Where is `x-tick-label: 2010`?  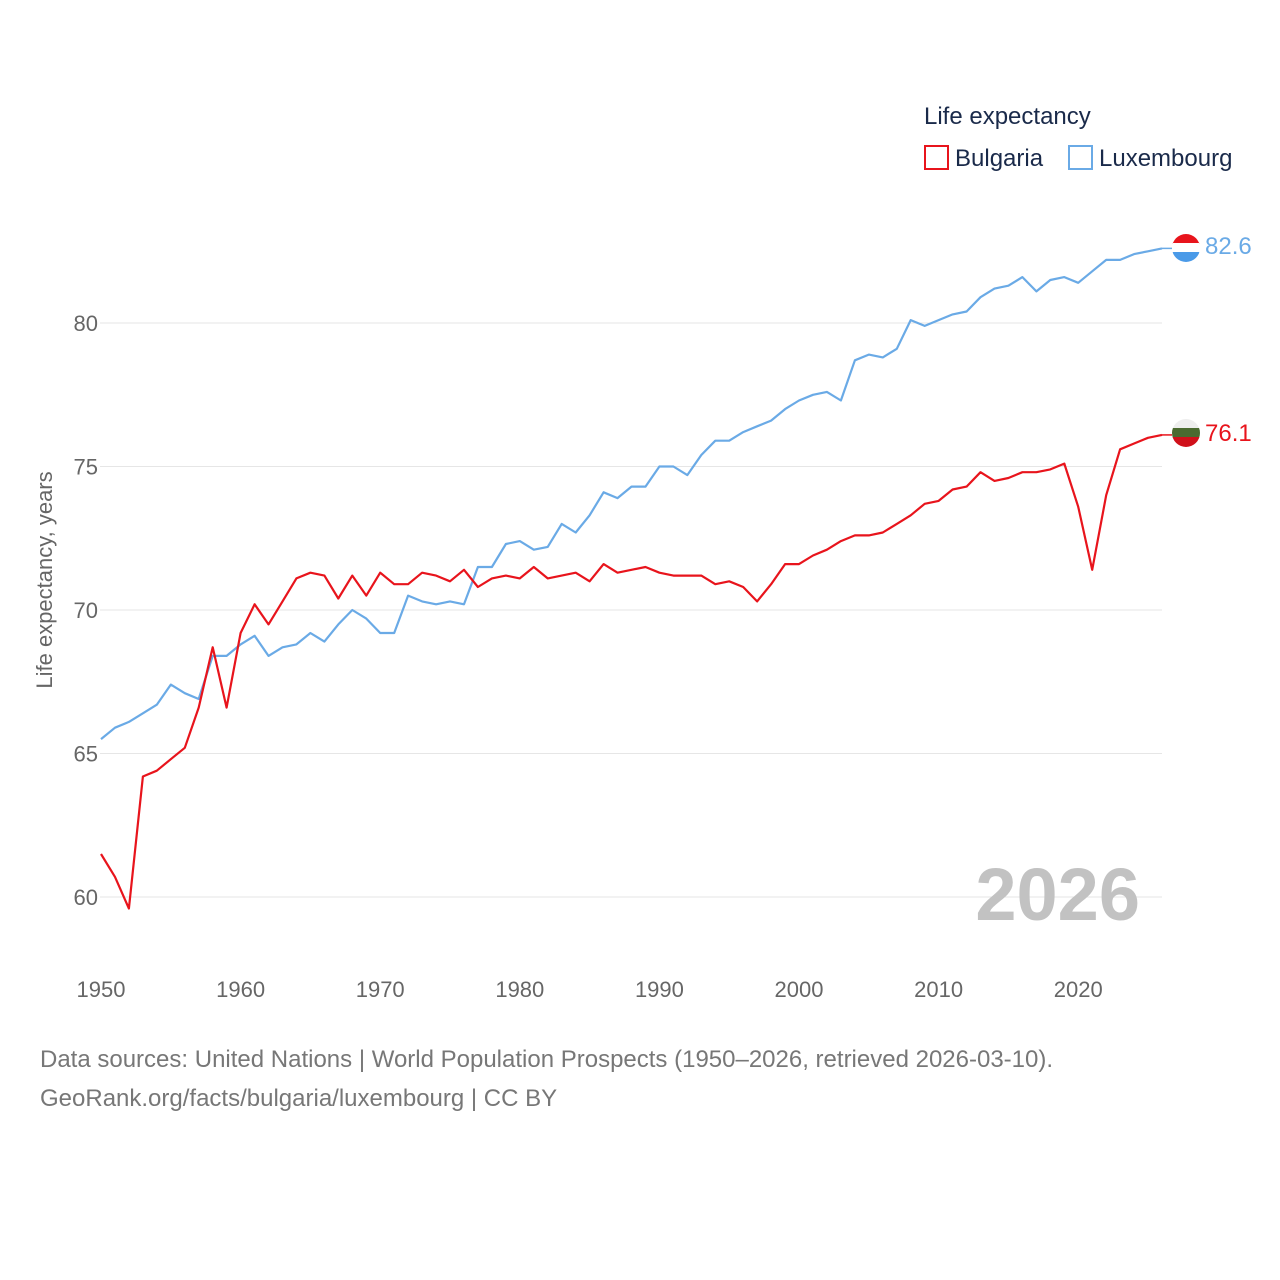 x-tick-label: 2010 is located at coordinates (938, 989).